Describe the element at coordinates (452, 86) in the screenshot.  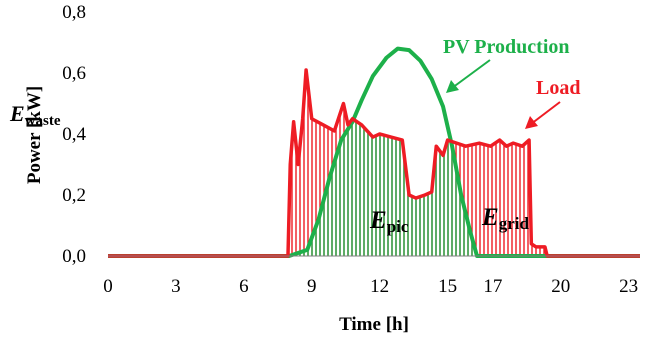
I see `pv-production-arrowhead` at that location.